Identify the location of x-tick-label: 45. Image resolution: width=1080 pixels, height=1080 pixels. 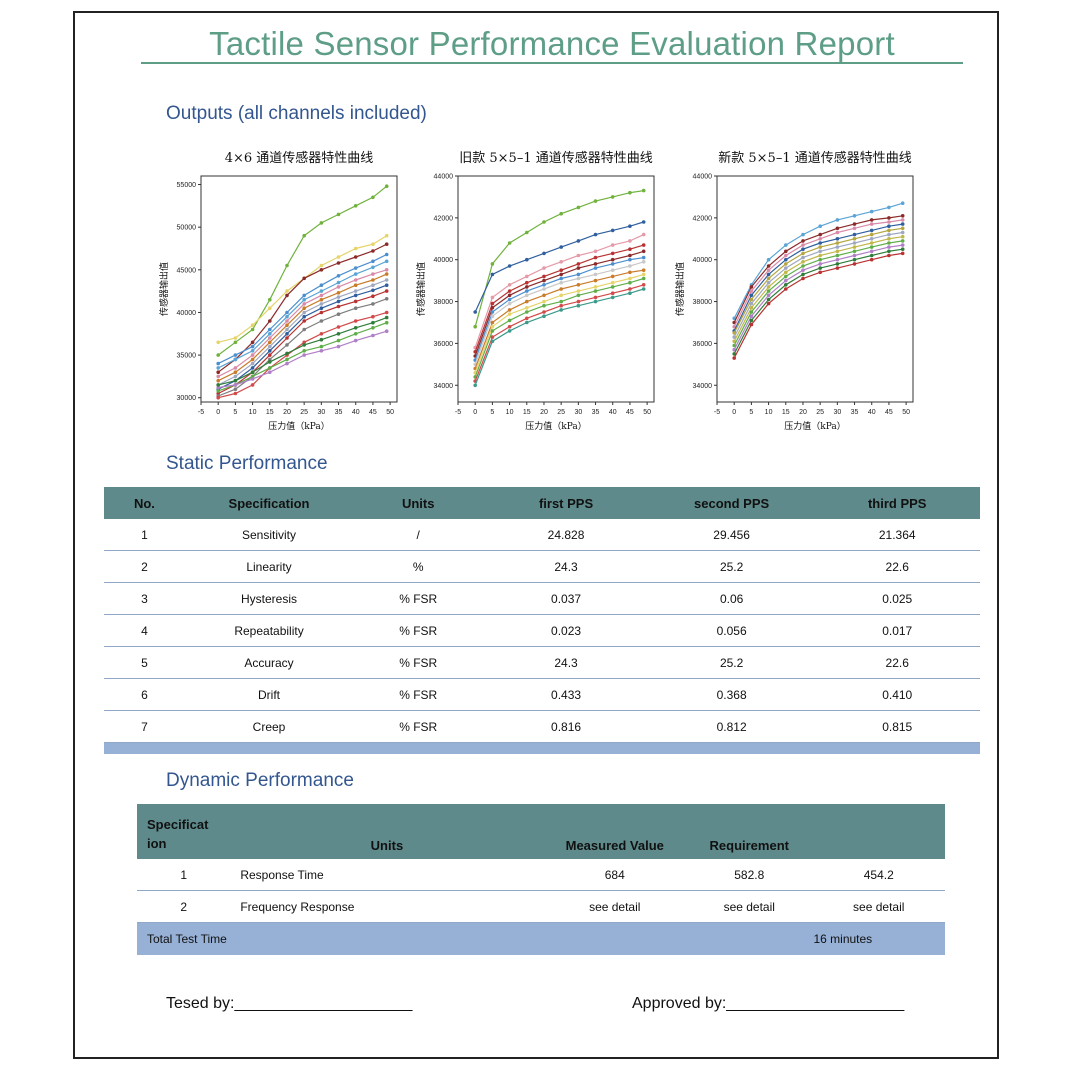
(630, 412).